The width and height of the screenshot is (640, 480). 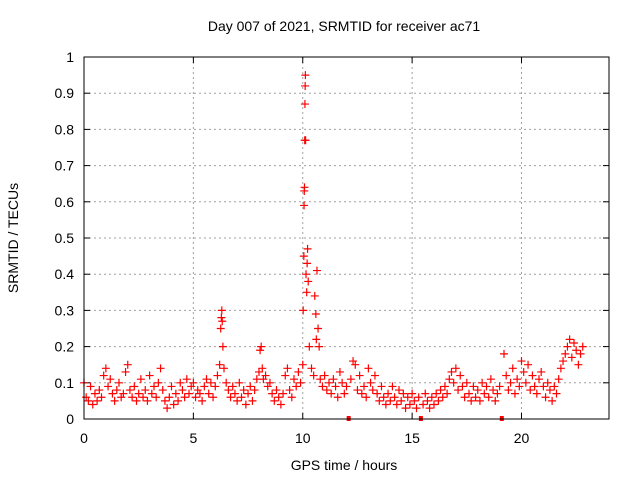 I want to click on y-tick-label: 0.8, so click(x=65, y=129).